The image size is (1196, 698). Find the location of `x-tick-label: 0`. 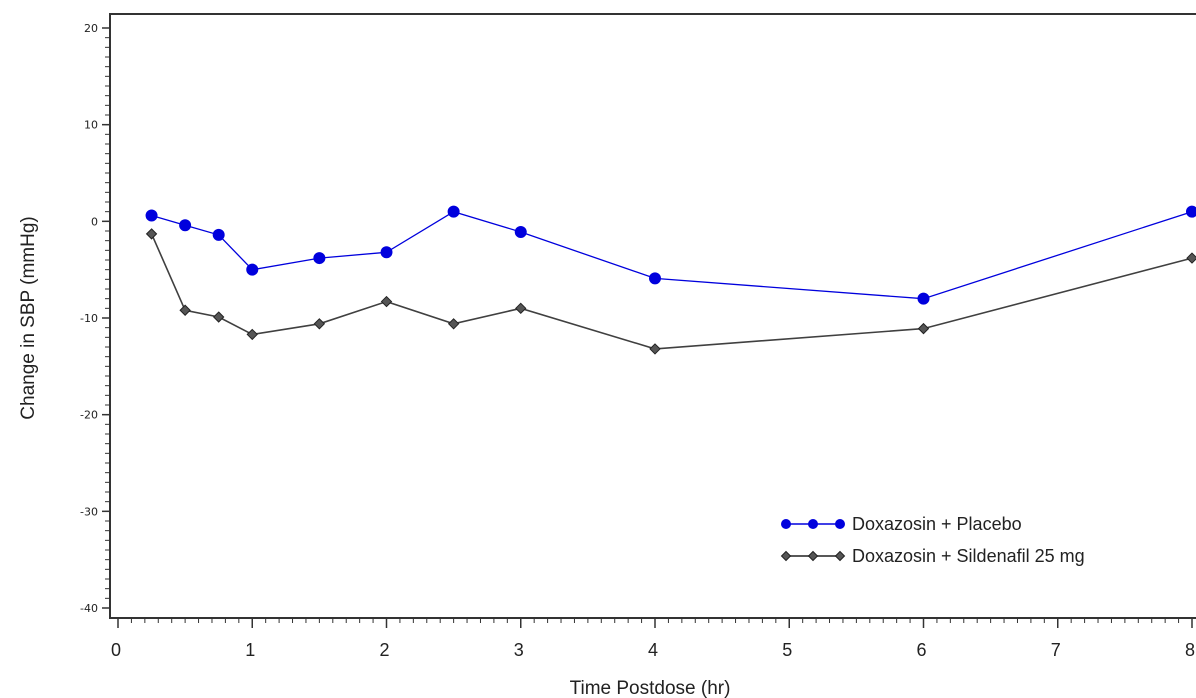

x-tick-label: 0 is located at coordinates (116, 650).